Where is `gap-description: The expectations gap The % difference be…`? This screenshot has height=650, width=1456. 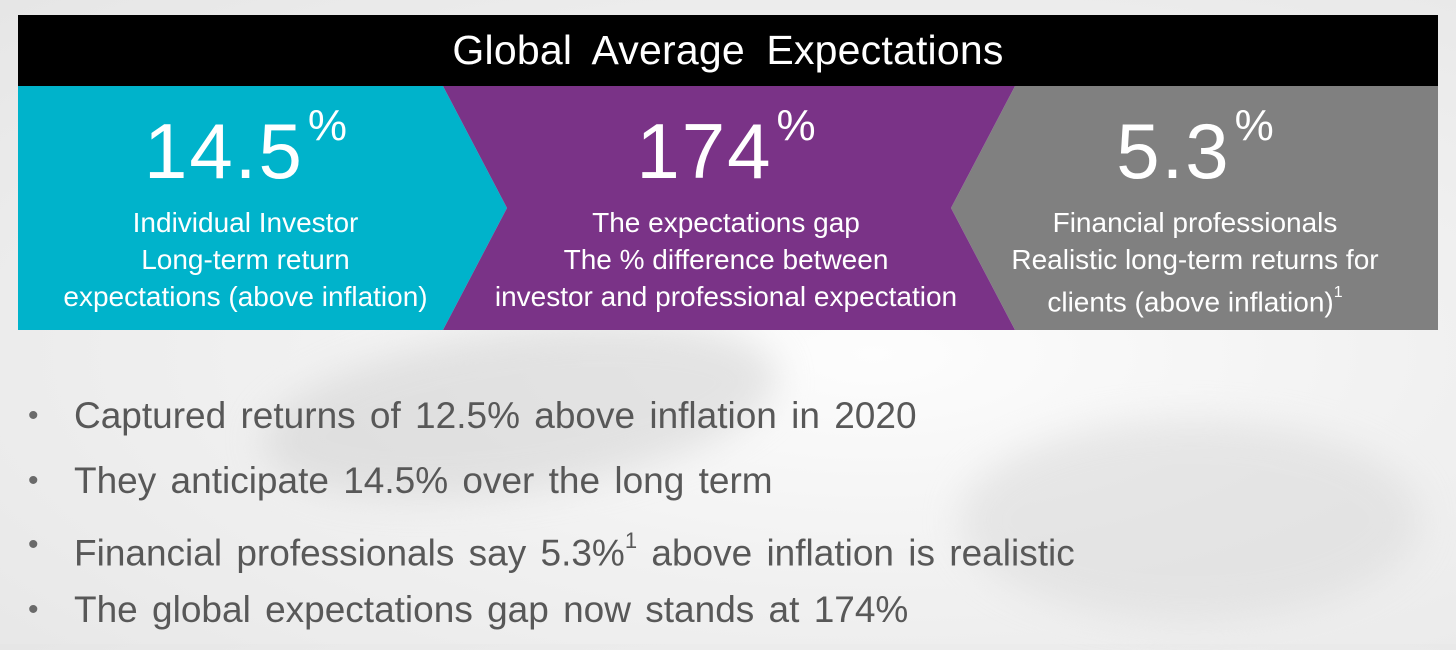
gap-description: The expectations gap The % difference be… is located at coordinates (726, 259).